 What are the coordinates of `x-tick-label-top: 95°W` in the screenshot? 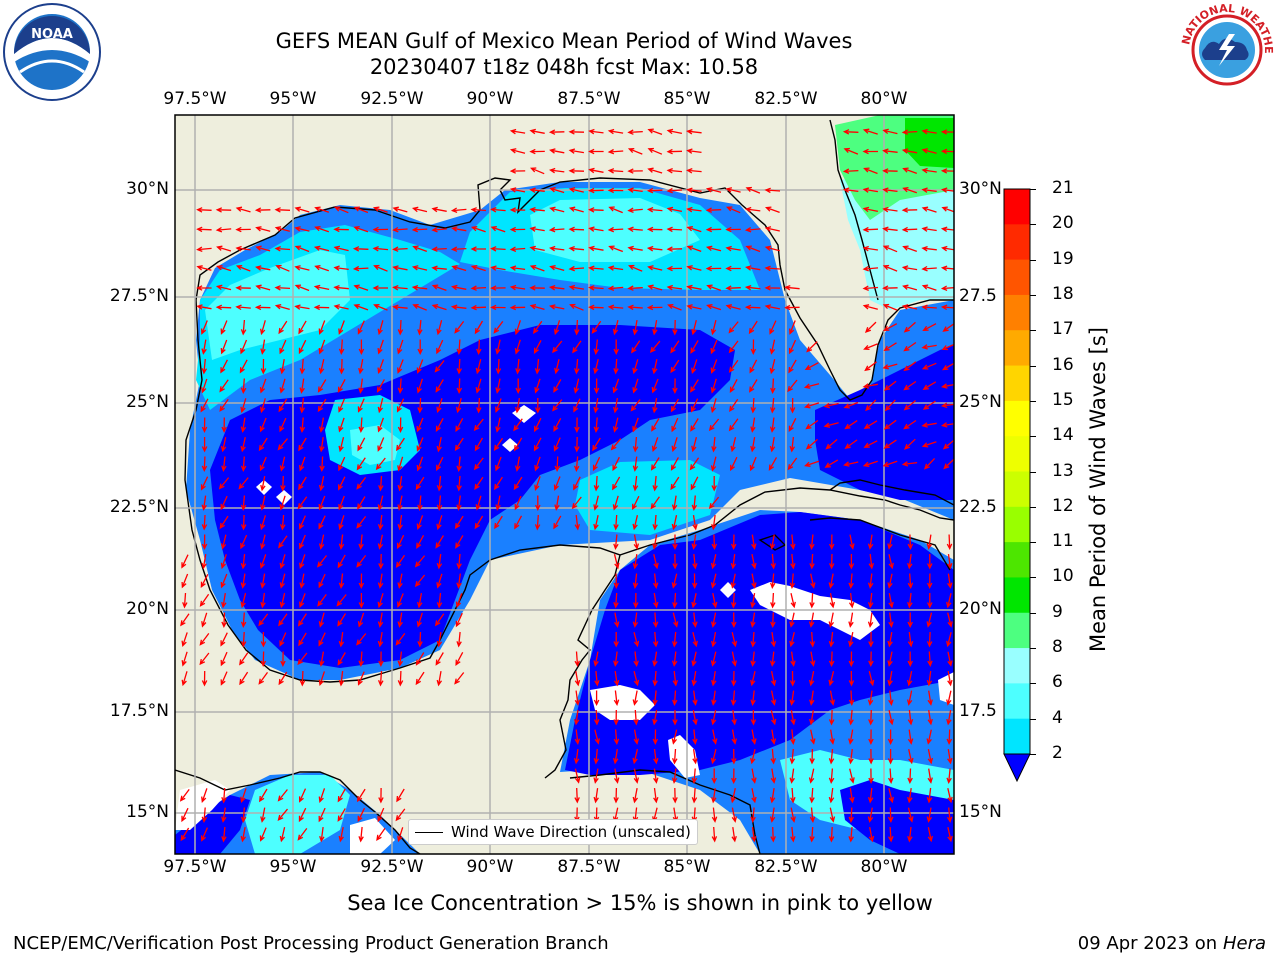 It's located at (293, 99).